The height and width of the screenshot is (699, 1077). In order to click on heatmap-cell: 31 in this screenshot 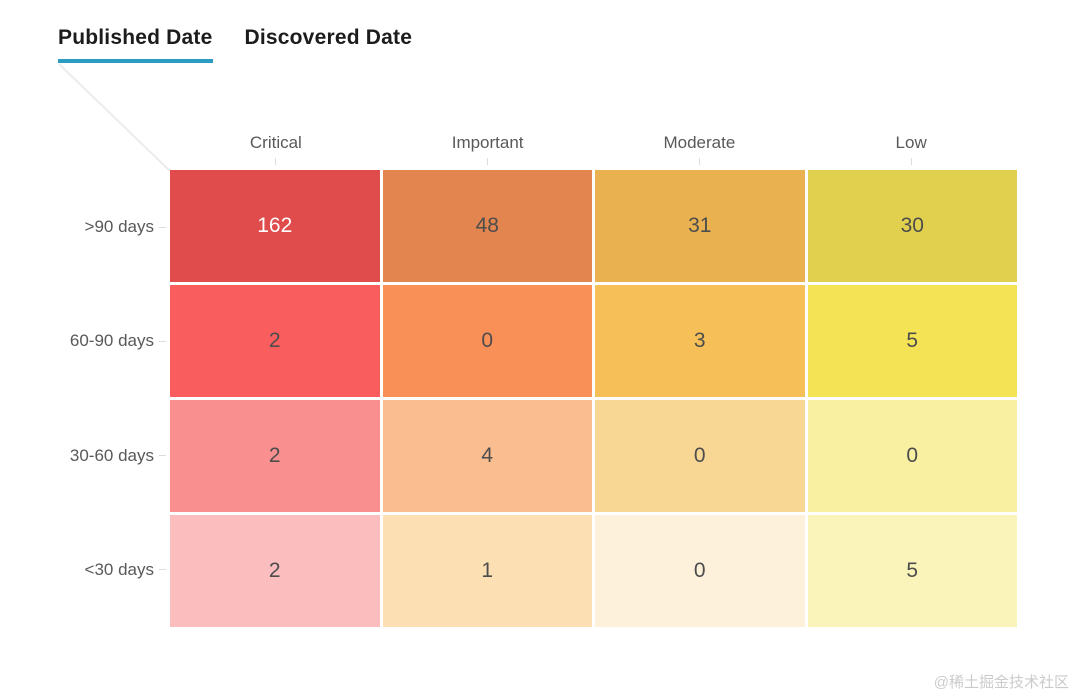, I will do `click(700, 226)`.